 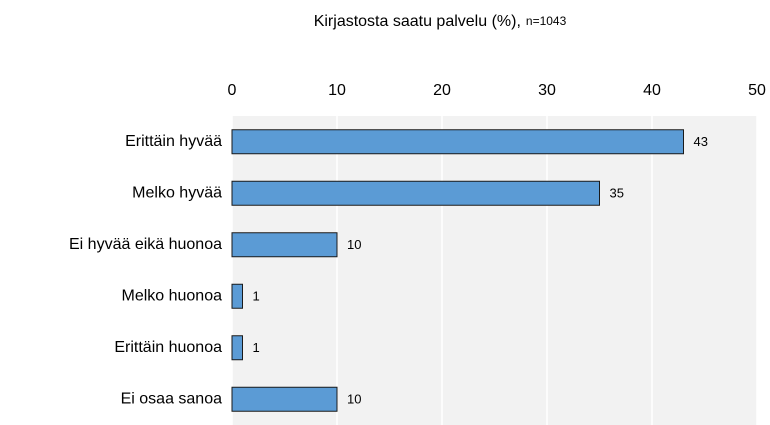 What do you see at coordinates (617, 193) in the screenshot?
I see `value-label: 35` at bounding box center [617, 193].